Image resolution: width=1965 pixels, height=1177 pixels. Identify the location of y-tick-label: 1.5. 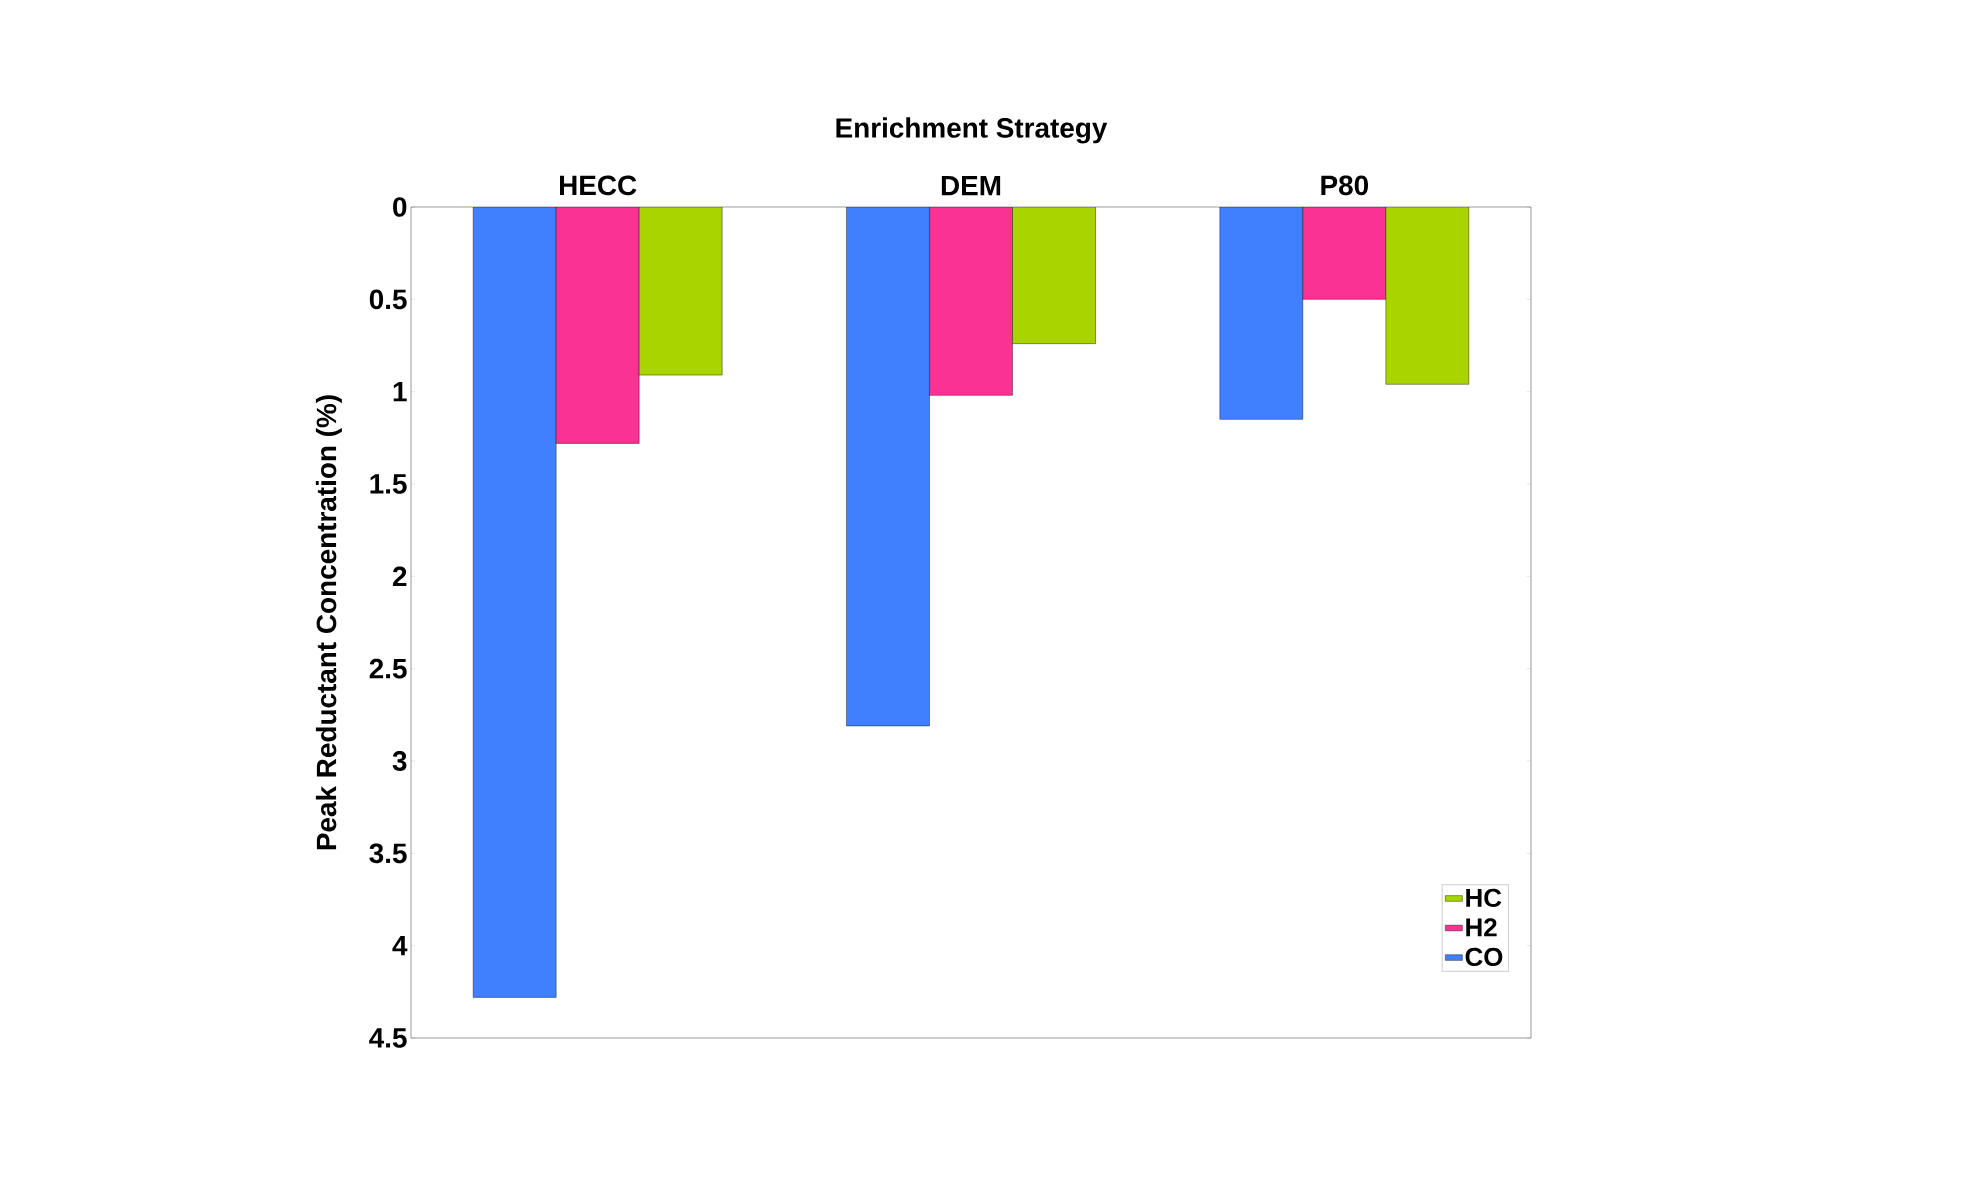
(388, 484).